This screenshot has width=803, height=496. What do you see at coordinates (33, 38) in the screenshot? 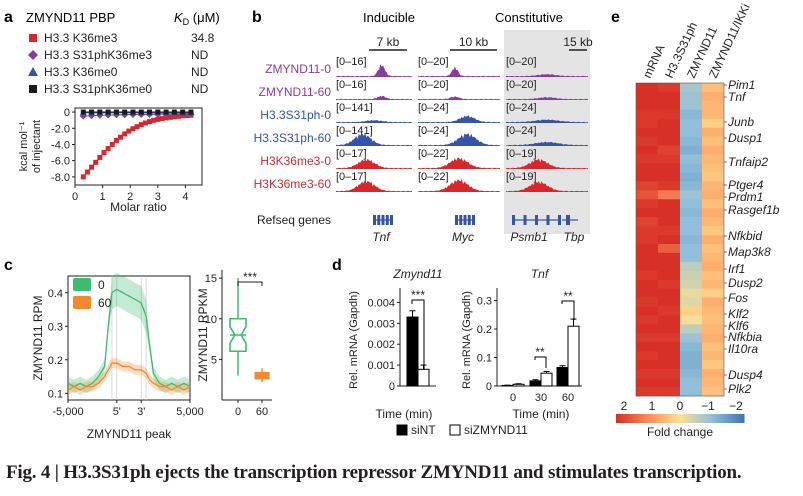
I see `legend-marker-square` at bounding box center [33, 38].